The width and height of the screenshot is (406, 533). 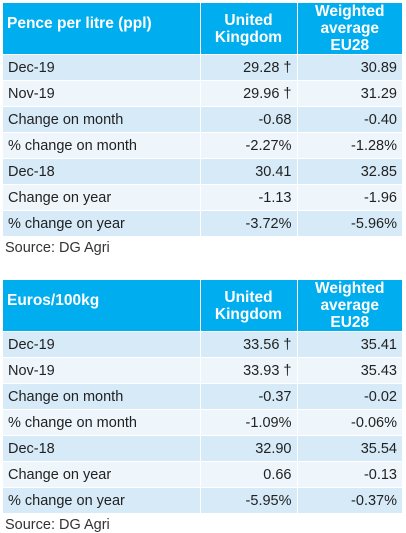 I want to click on uk-value: 33.93 †, so click(x=249, y=370).